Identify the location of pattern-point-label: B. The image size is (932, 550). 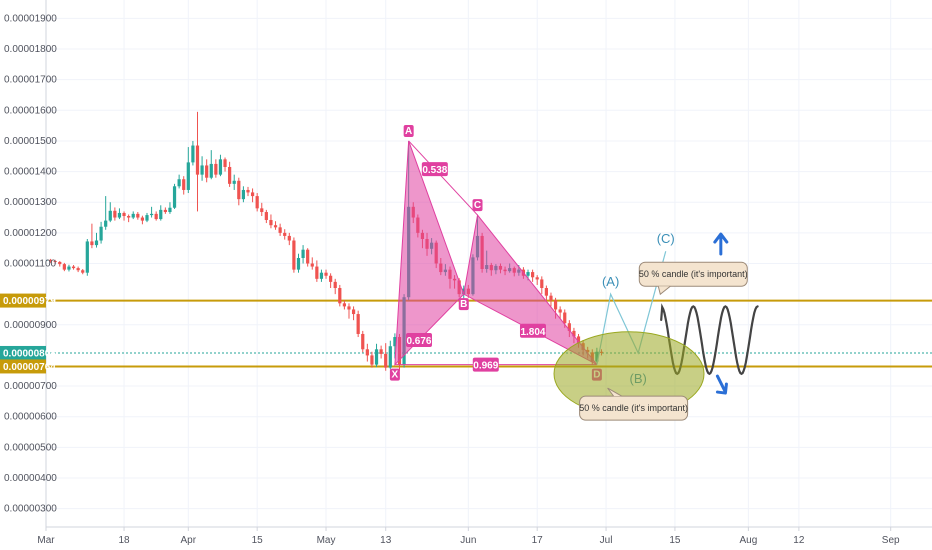
(463, 304).